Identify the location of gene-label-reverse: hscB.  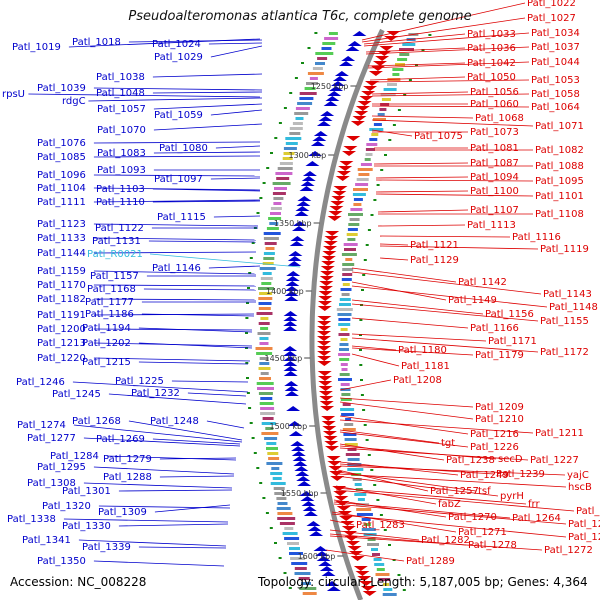
(580, 487).